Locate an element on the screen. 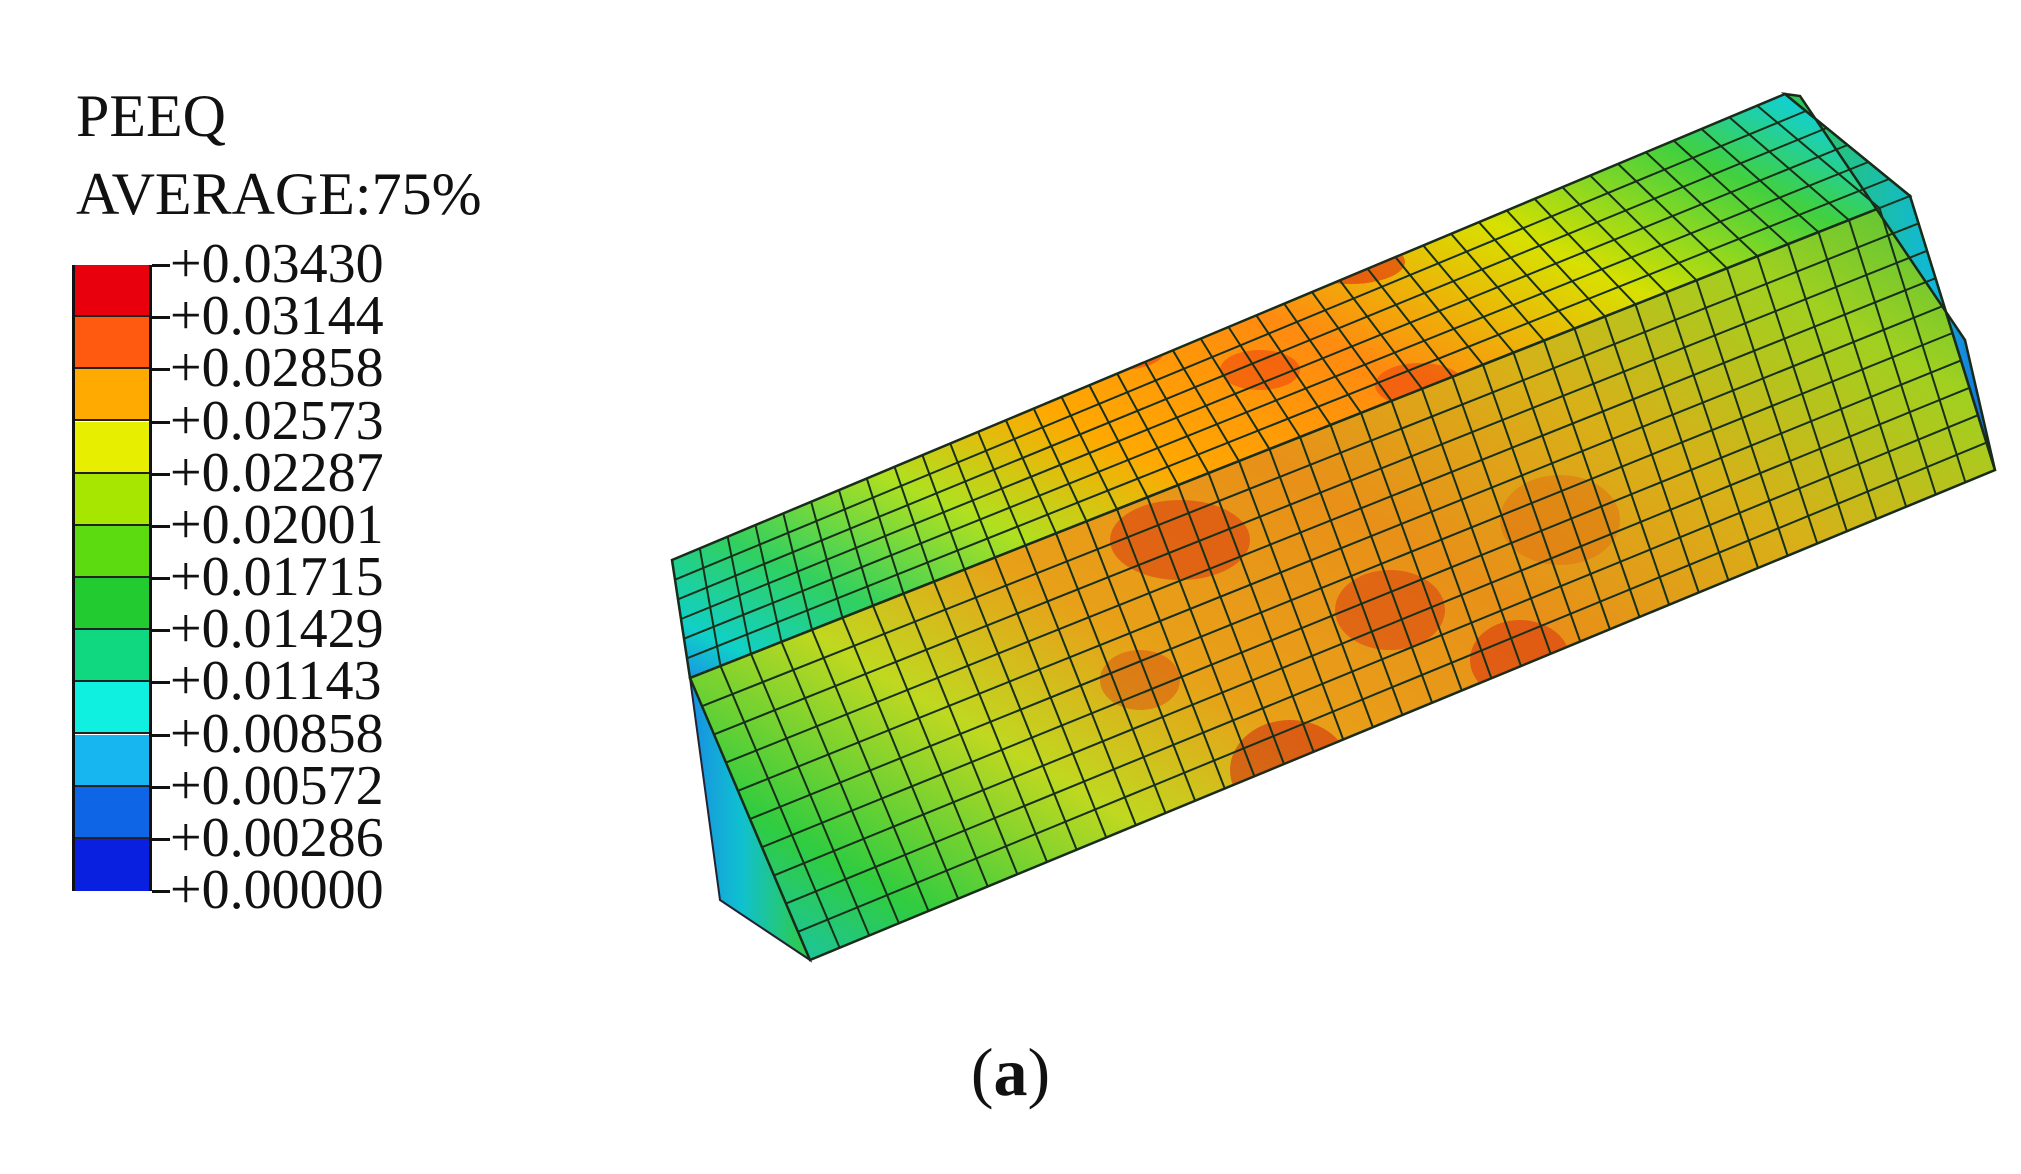  legend-tick-label: +0.02858 is located at coordinates (277, 368).